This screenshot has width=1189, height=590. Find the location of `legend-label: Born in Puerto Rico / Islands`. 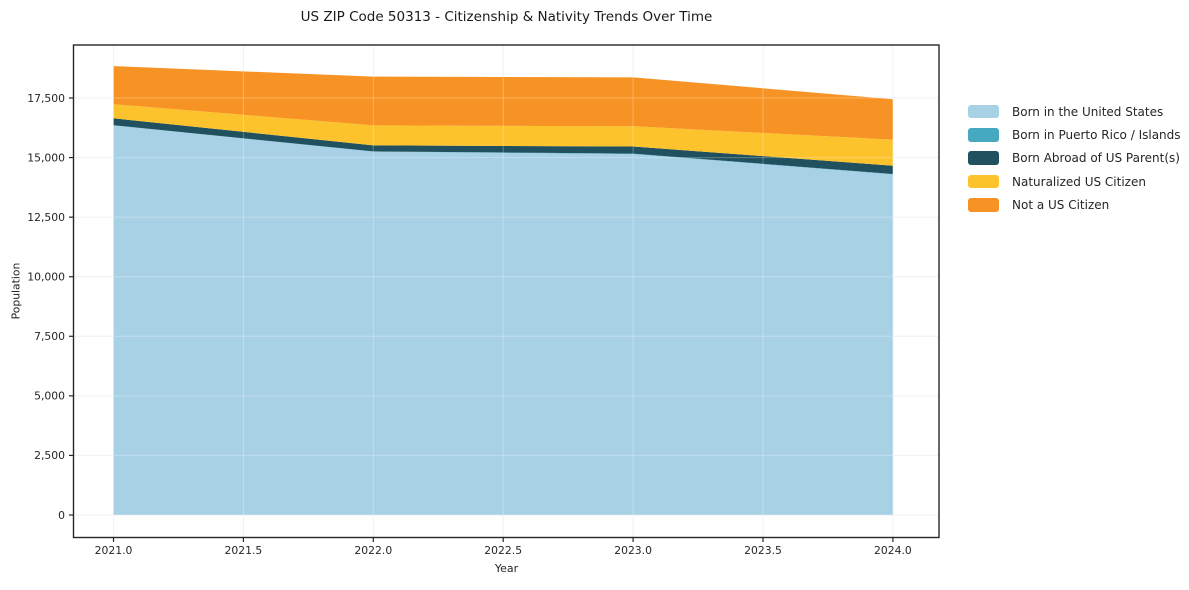

legend-label: Born in Puerto Rico / Islands is located at coordinates (1096, 134).